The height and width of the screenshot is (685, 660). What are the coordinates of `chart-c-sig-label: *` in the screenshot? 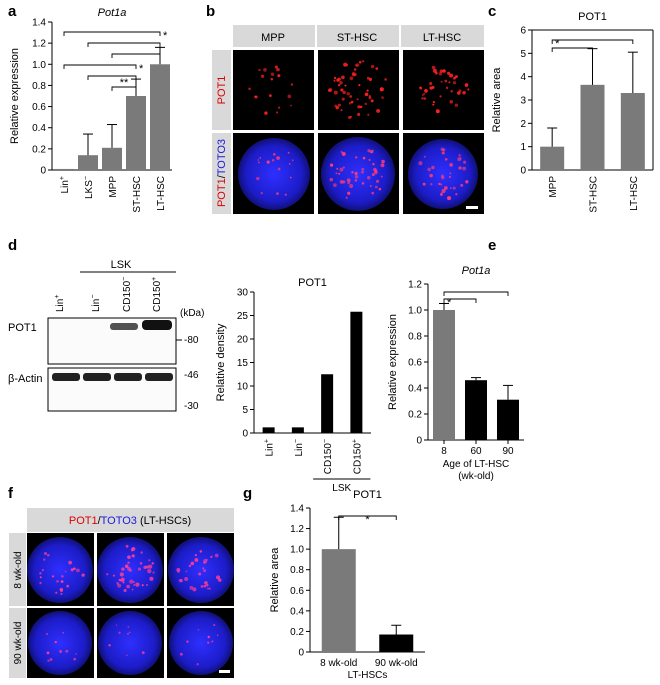 It's located at (557, 44).